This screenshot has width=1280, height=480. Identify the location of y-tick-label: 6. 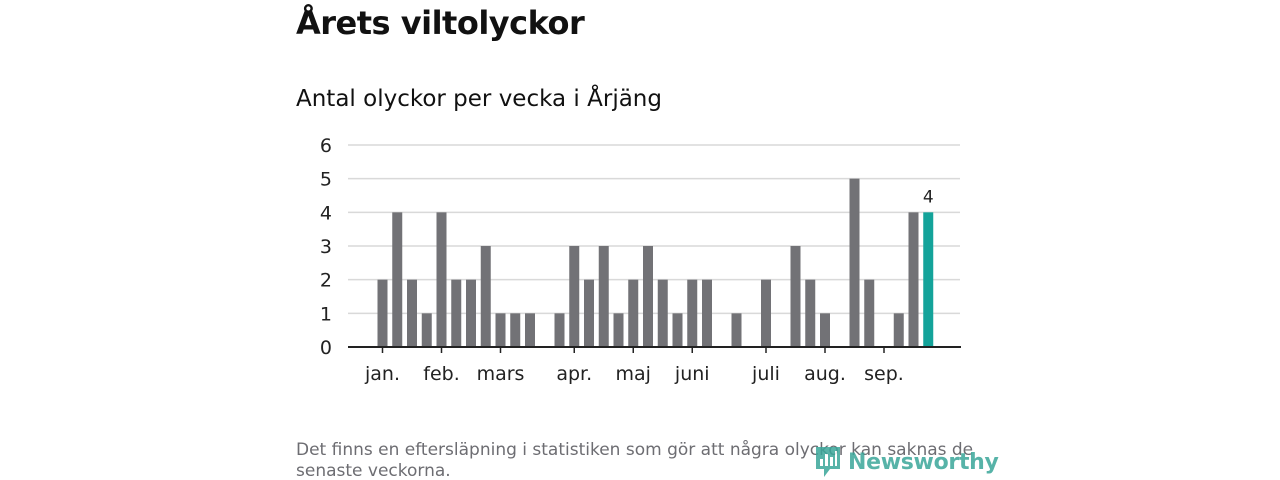
(326, 146).